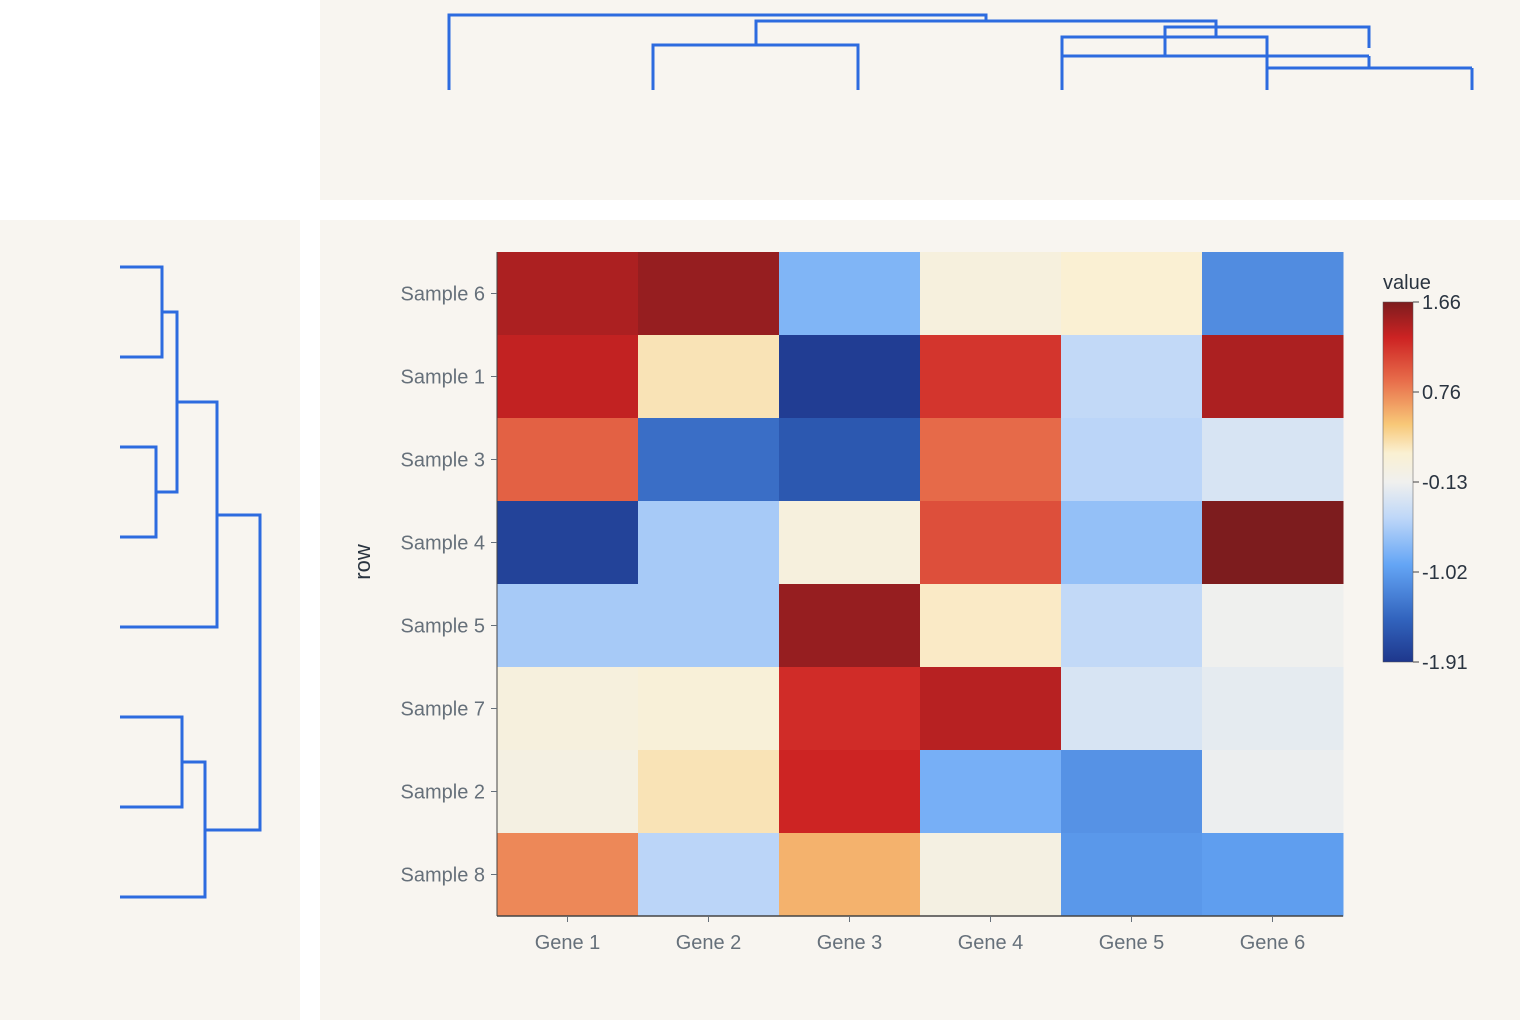 The height and width of the screenshot is (1020, 1520). What do you see at coordinates (568, 943) in the screenshot?
I see `x-tick-label: Gene 1` at bounding box center [568, 943].